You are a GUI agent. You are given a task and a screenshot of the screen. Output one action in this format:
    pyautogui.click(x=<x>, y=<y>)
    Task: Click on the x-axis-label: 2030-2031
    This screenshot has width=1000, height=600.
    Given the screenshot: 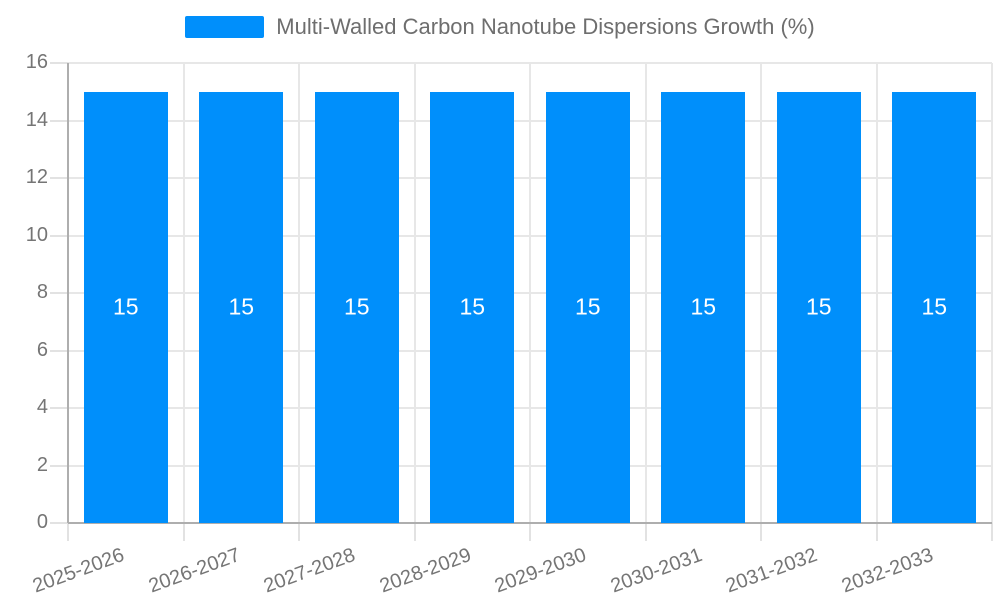 What is the action you would take?
    pyautogui.click(x=656, y=571)
    